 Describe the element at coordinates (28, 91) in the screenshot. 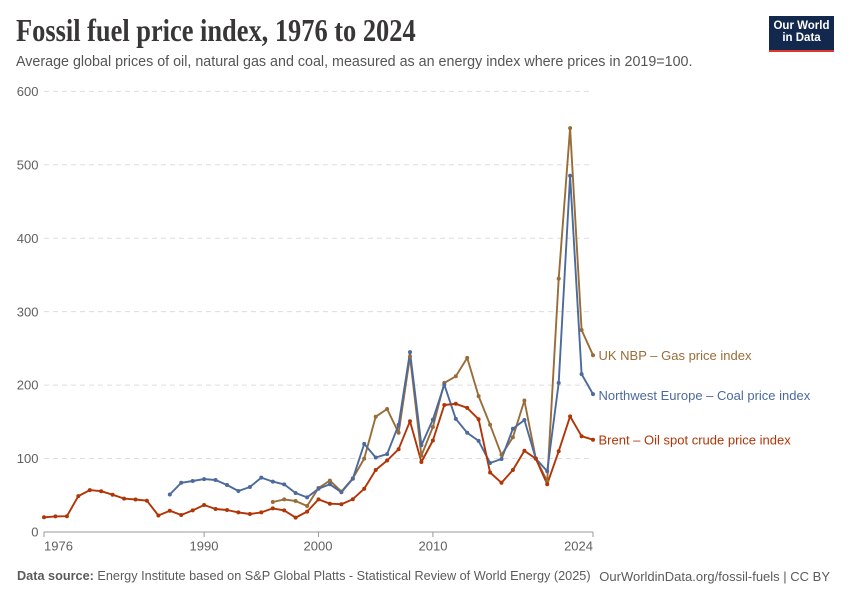

I see `svg-text: 600` at that location.